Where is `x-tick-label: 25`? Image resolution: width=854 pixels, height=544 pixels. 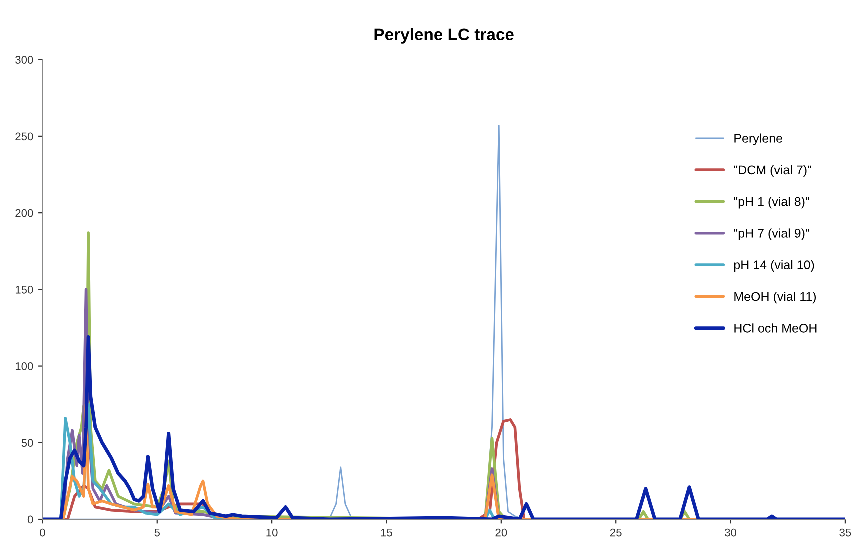
x-tick-label: 25 is located at coordinates (616, 532).